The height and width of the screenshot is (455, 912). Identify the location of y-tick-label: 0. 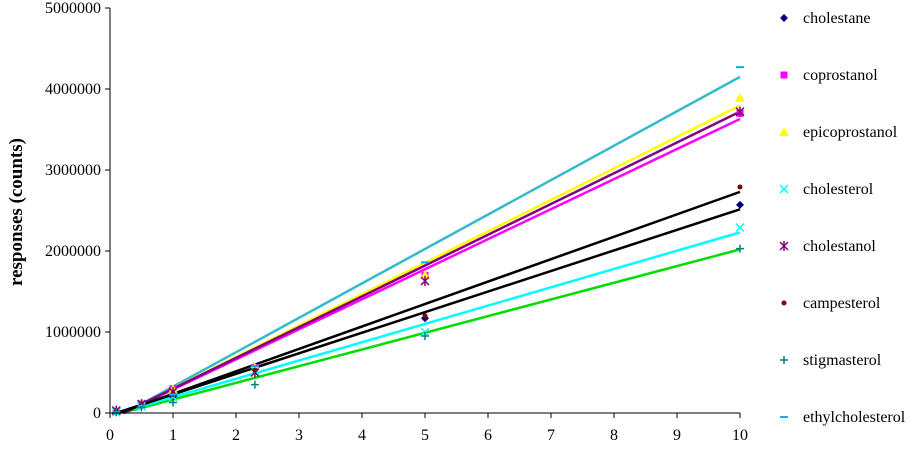
(97, 413).